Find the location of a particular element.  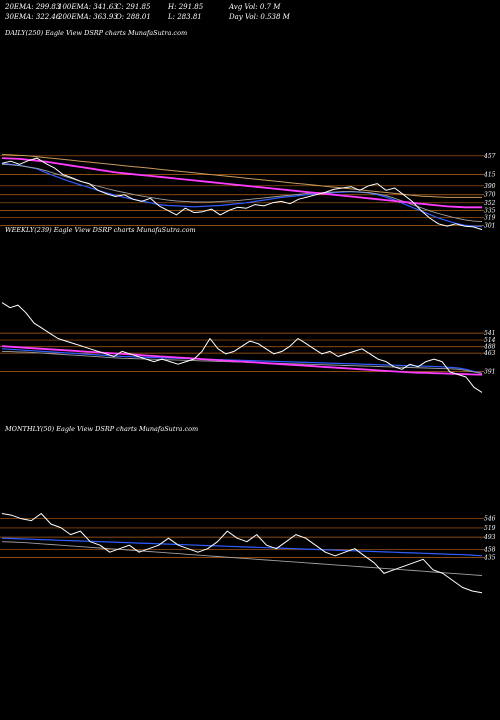

high-label: H: 291.85 is located at coordinates (186, 7).